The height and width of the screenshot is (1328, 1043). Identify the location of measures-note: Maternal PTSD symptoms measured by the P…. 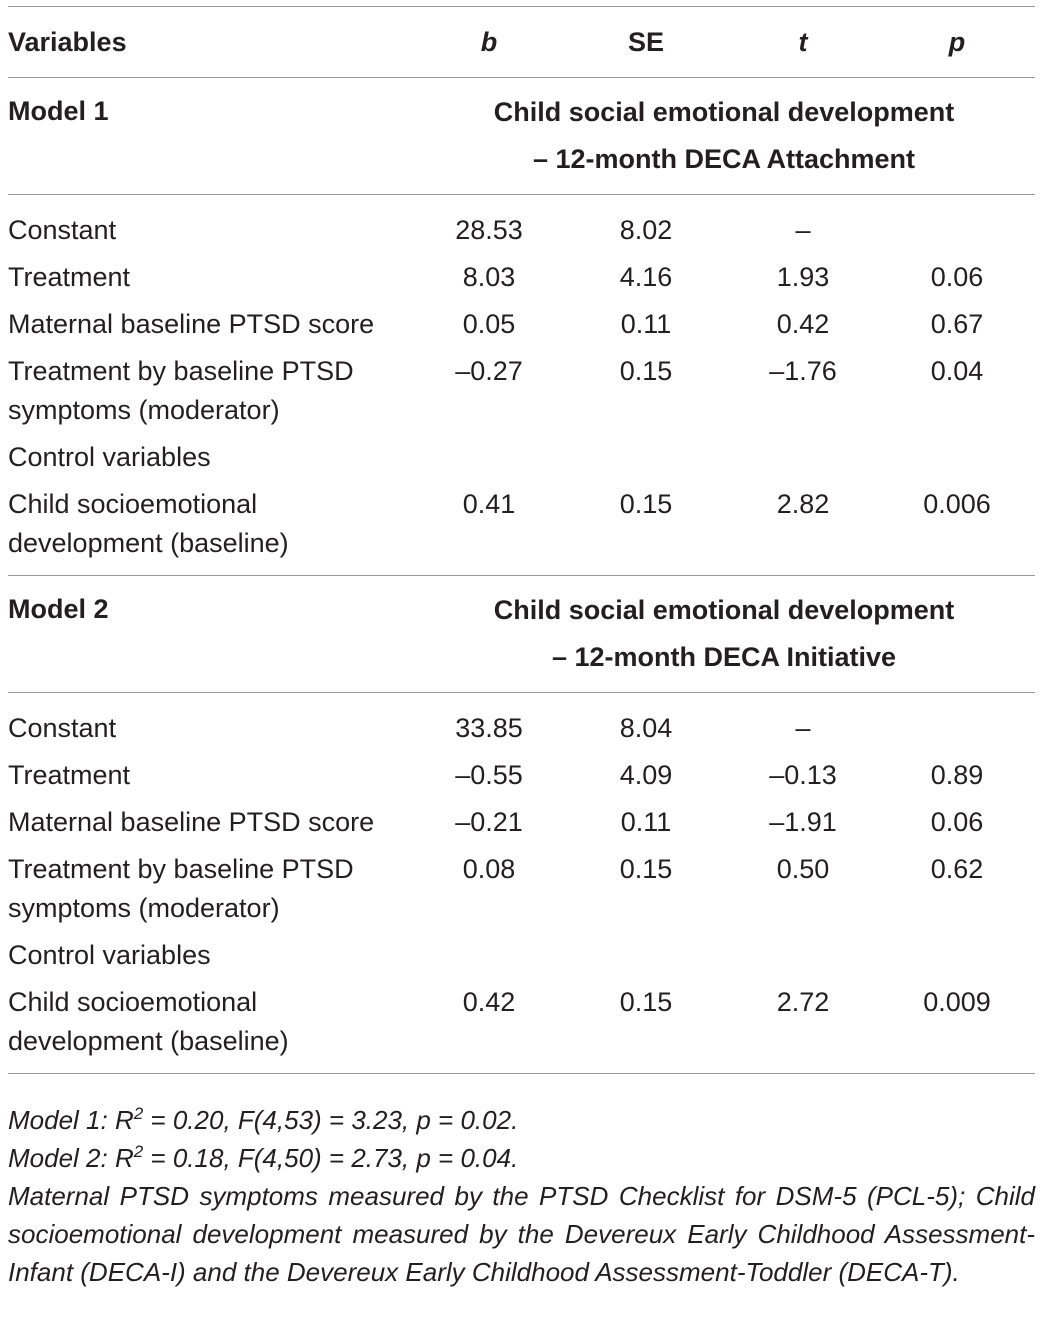
(521, 1234).